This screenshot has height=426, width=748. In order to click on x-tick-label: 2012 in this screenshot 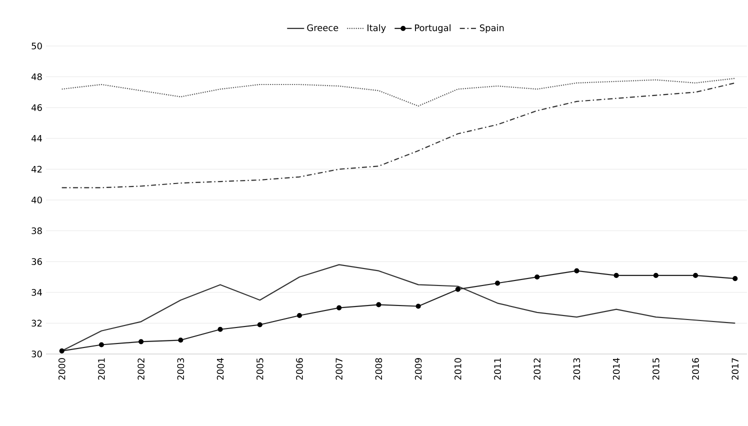, I will do `click(537, 369)`.